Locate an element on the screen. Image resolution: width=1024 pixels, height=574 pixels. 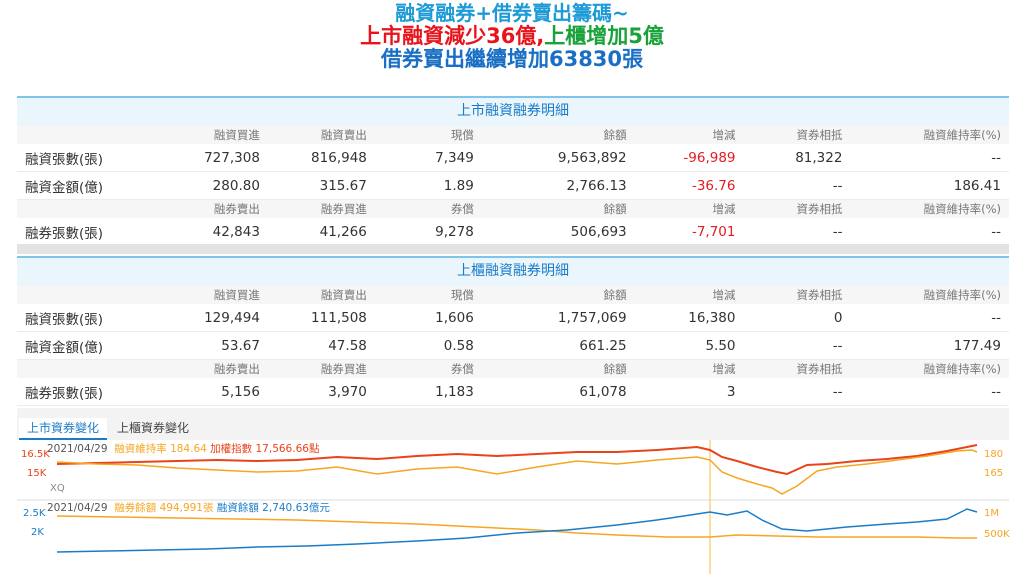
cell: 9,278 is located at coordinates (454, 231).